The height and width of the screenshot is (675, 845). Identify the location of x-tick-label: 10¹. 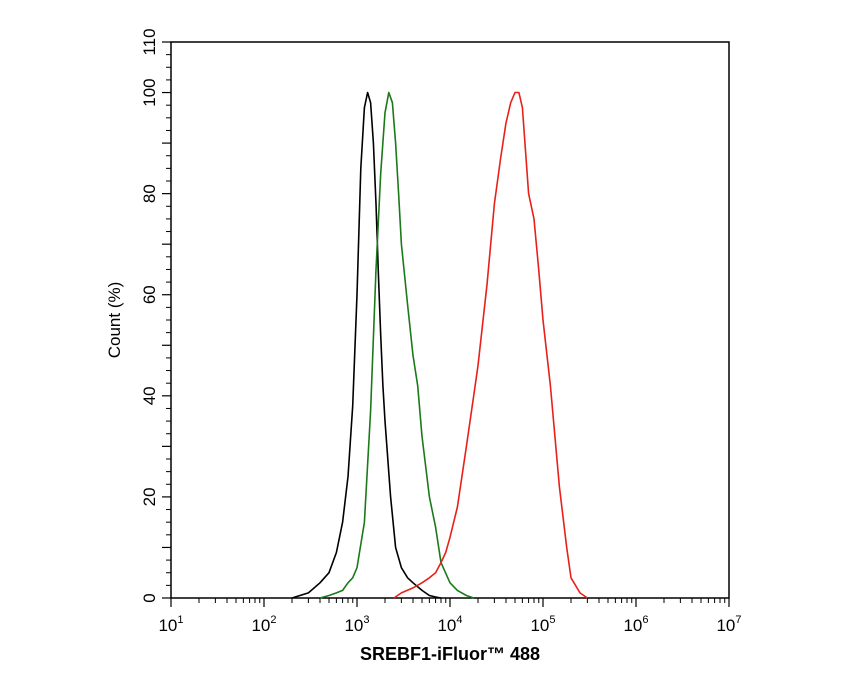
(170, 624).